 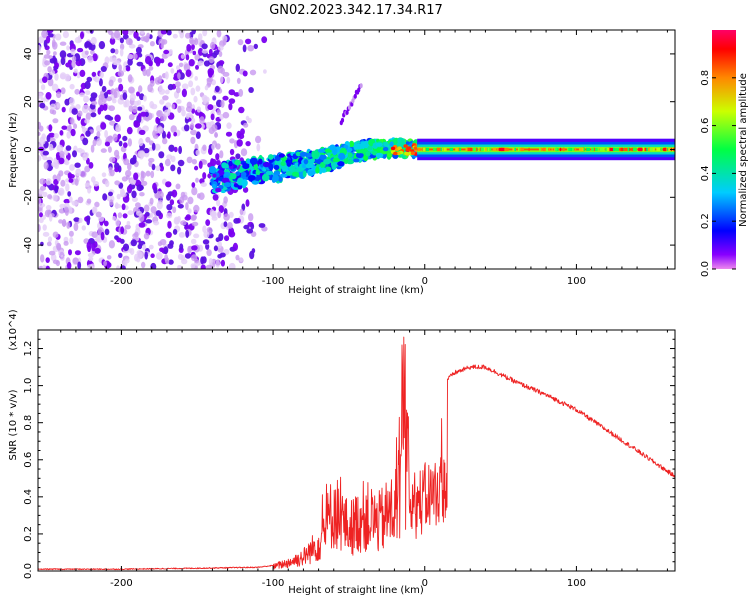 What do you see at coordinates (28, 101) in the screenshot?
I see `y-tick-label: 20` at bounding box center [28, 101].